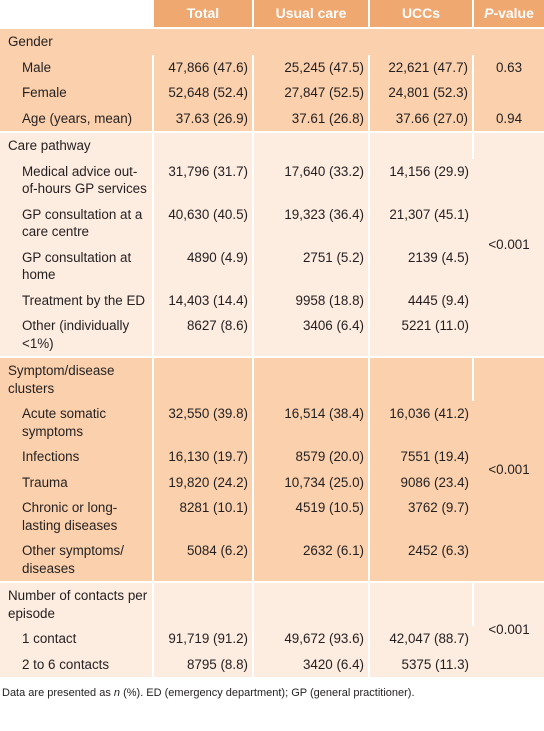  What do you see at coordinates (435, 325) in the screenshot?
I see `cell-uccs: 5221 (11.0)` at bounding box center [435, 325].